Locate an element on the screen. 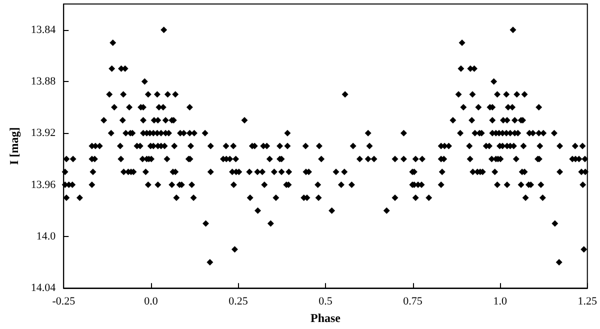 The height and width of the screenshot is (329, 600). y-tick-label: 13.92 is located at coordinates (43, 133).